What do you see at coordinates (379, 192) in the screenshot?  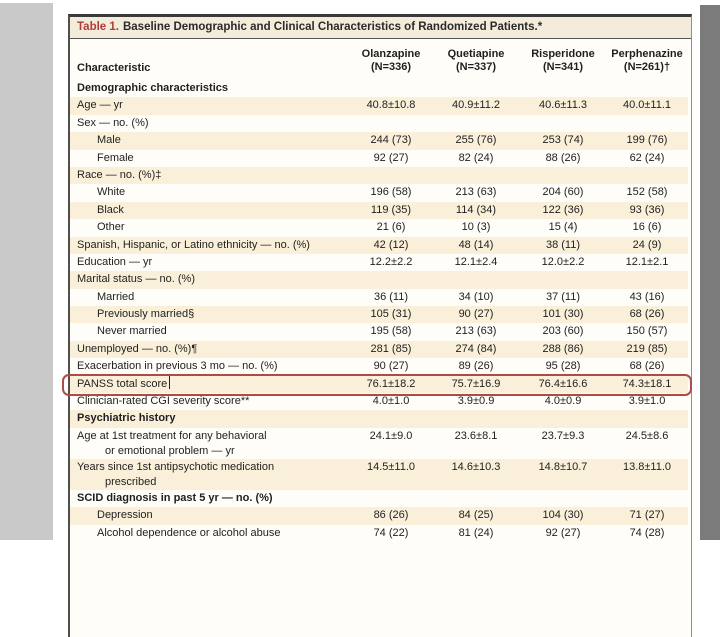 I see `table-row: White 196 (58) 213 (63) 204 (60) 152 (58)` at bounding box center [379, 192].